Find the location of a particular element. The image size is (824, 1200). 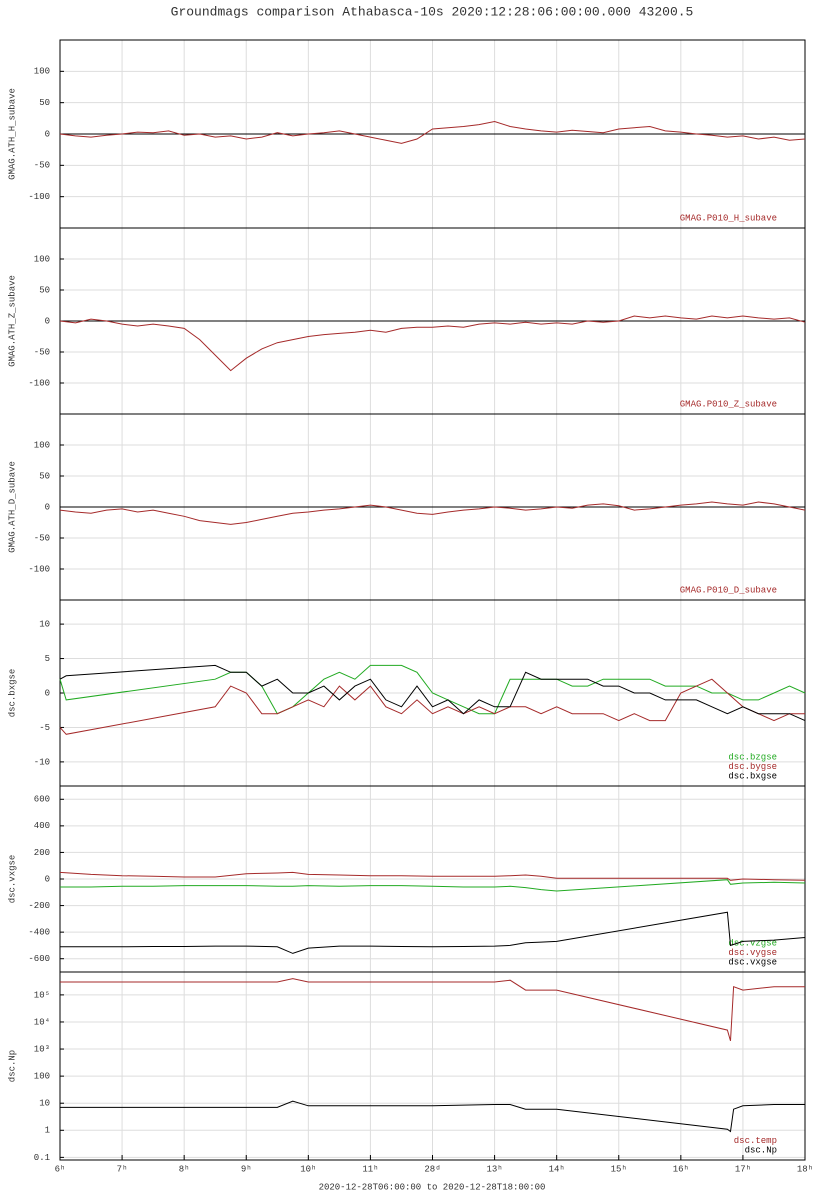

legend-label: GMAG.P010_D_subave is located at coordinates (728, 590).